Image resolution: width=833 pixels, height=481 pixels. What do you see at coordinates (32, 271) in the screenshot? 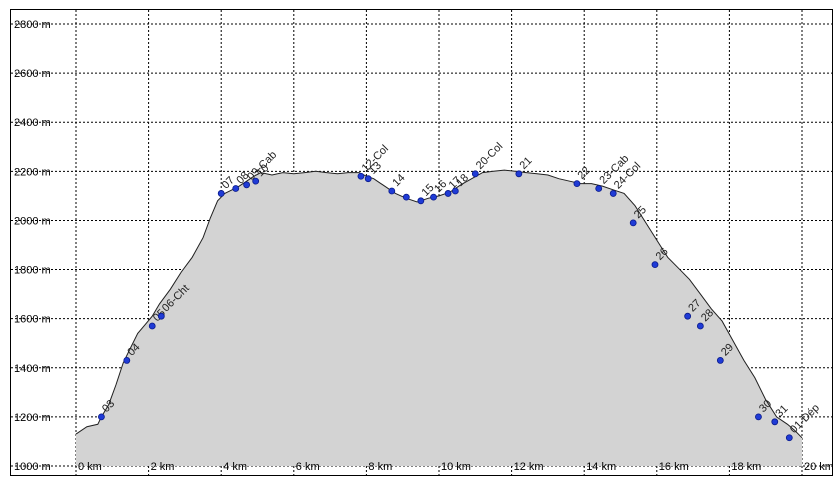
I see `y-tick-label: 1800 m` at bounding box center [32, 271].